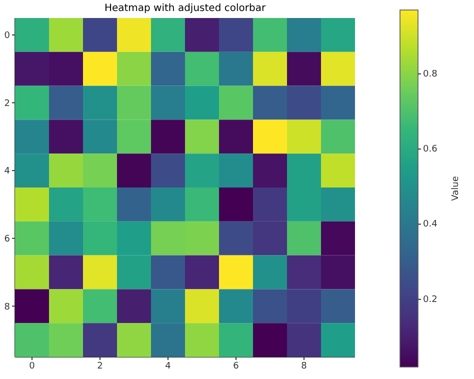  Describe the element at coordinates (185, 8) in the screenshot. I see `chart-title: Heatmap with adjusted colorbar` at that location.